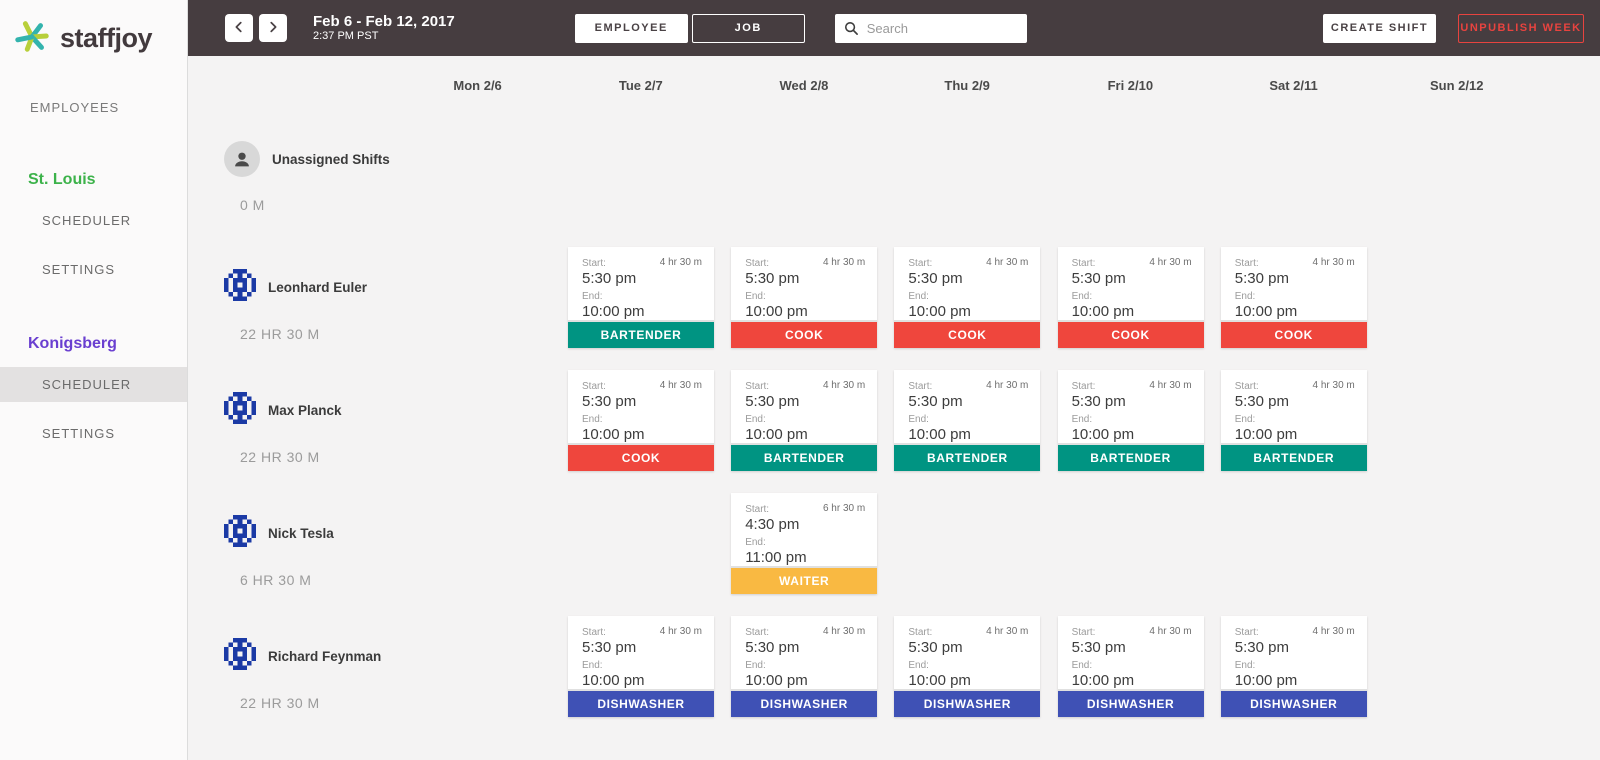  What do you see at coordinates (252, 205) in the screenshot?
I see `row-hours-total: 0 M` at bounding box center [252, 205].